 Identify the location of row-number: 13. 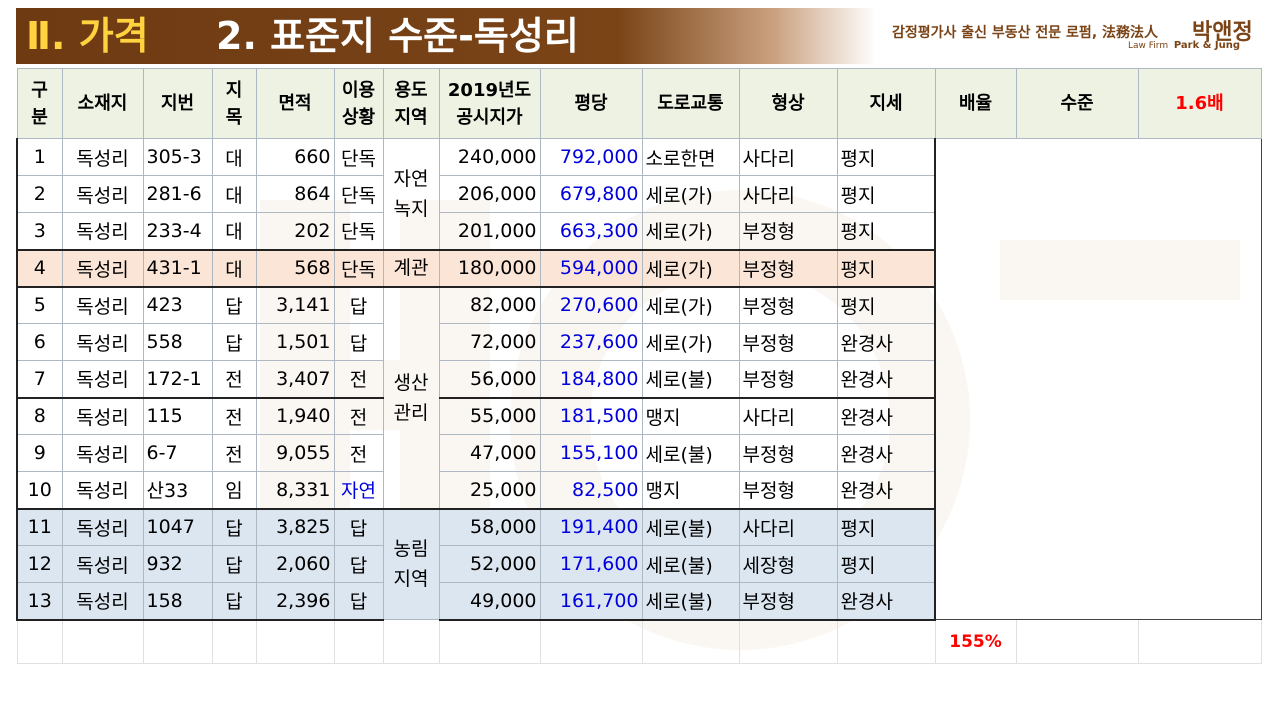
(39, 601).